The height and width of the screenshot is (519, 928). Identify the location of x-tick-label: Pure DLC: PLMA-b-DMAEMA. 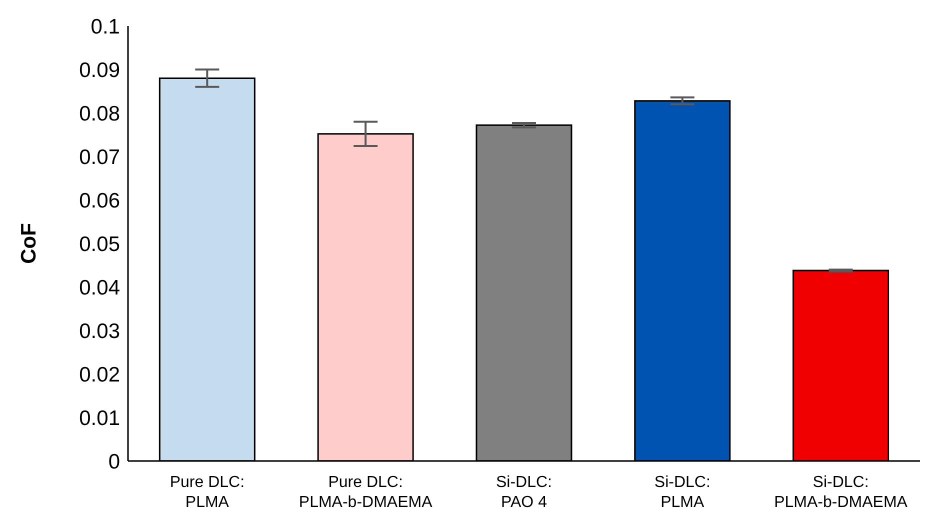
(365, 492).